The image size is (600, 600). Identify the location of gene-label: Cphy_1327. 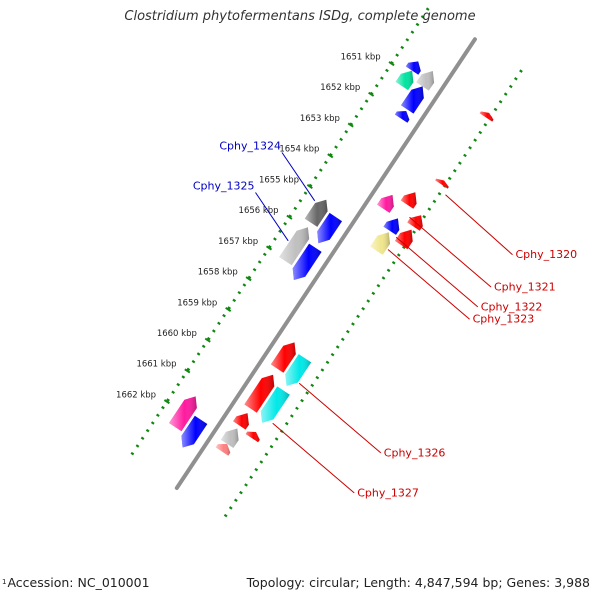
(388, 492).